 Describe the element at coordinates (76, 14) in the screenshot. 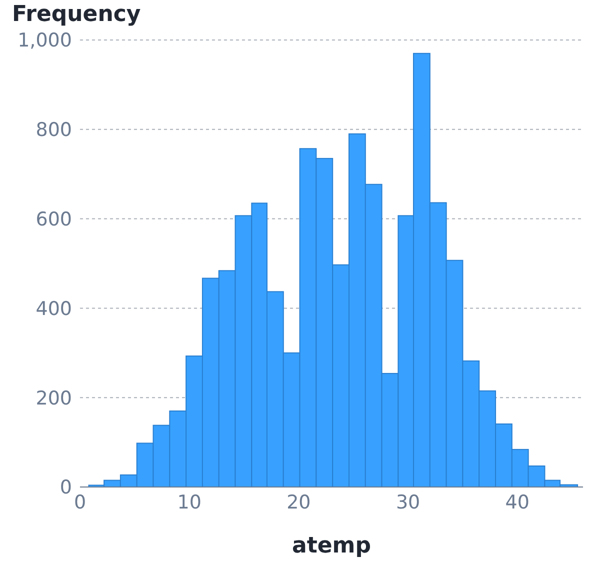

I see `chart-title: Frequency` at that location.